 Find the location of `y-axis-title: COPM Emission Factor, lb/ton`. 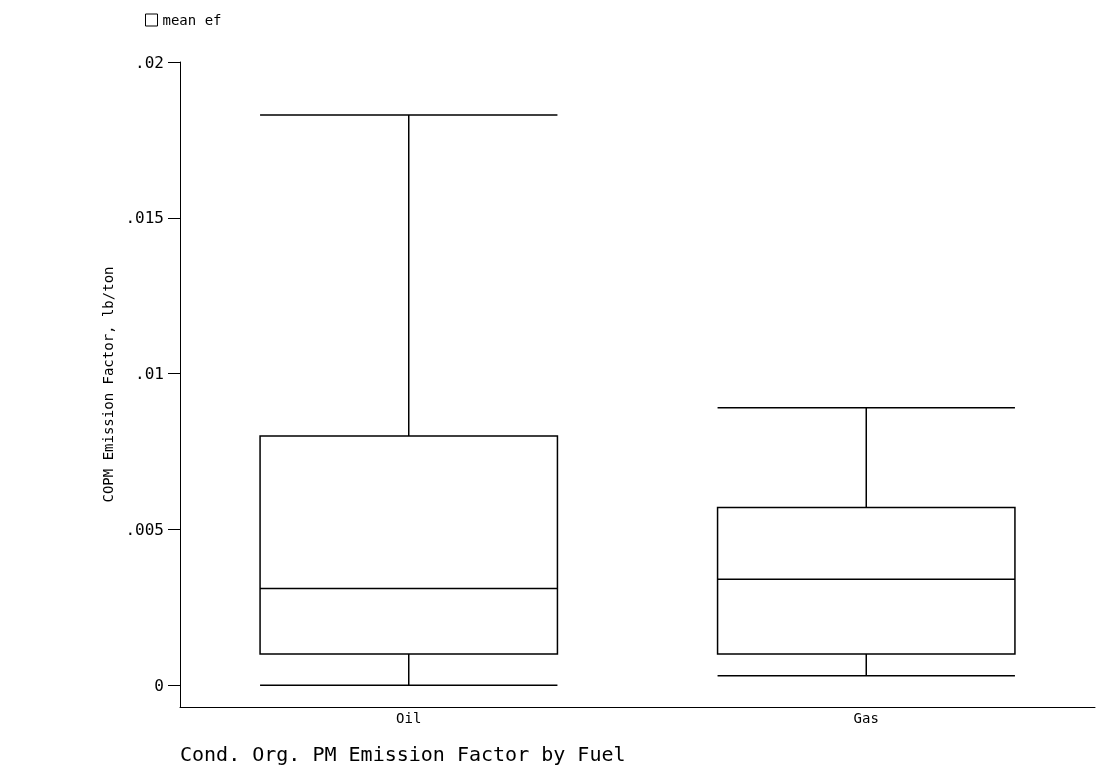

y-axis-title: COPM Emission Factor, lb/ton is located at coordinates (107, 384).